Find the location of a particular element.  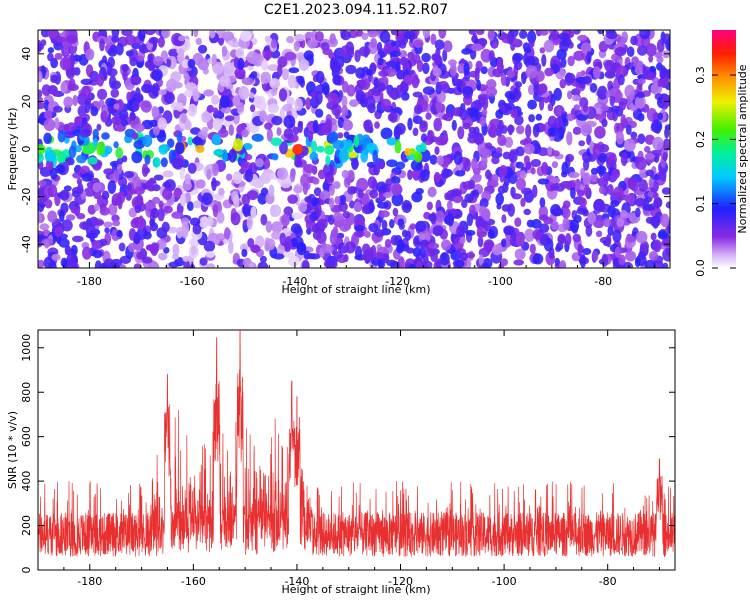

colorbar-gradient is located at coordinates (724, 149).